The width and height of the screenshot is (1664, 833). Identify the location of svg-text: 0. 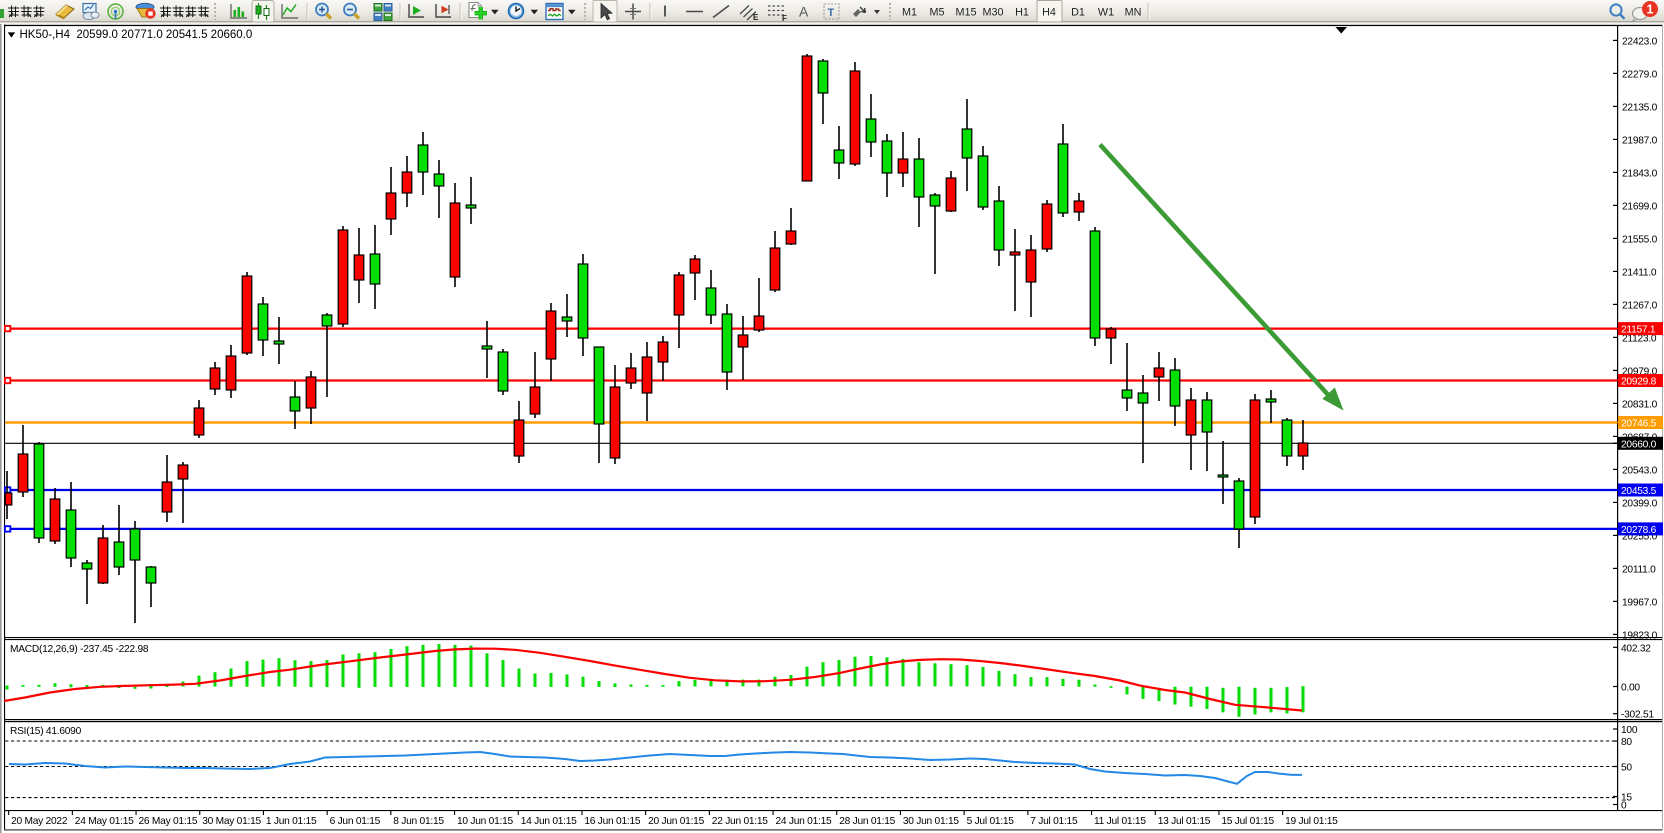
(1624, 806).